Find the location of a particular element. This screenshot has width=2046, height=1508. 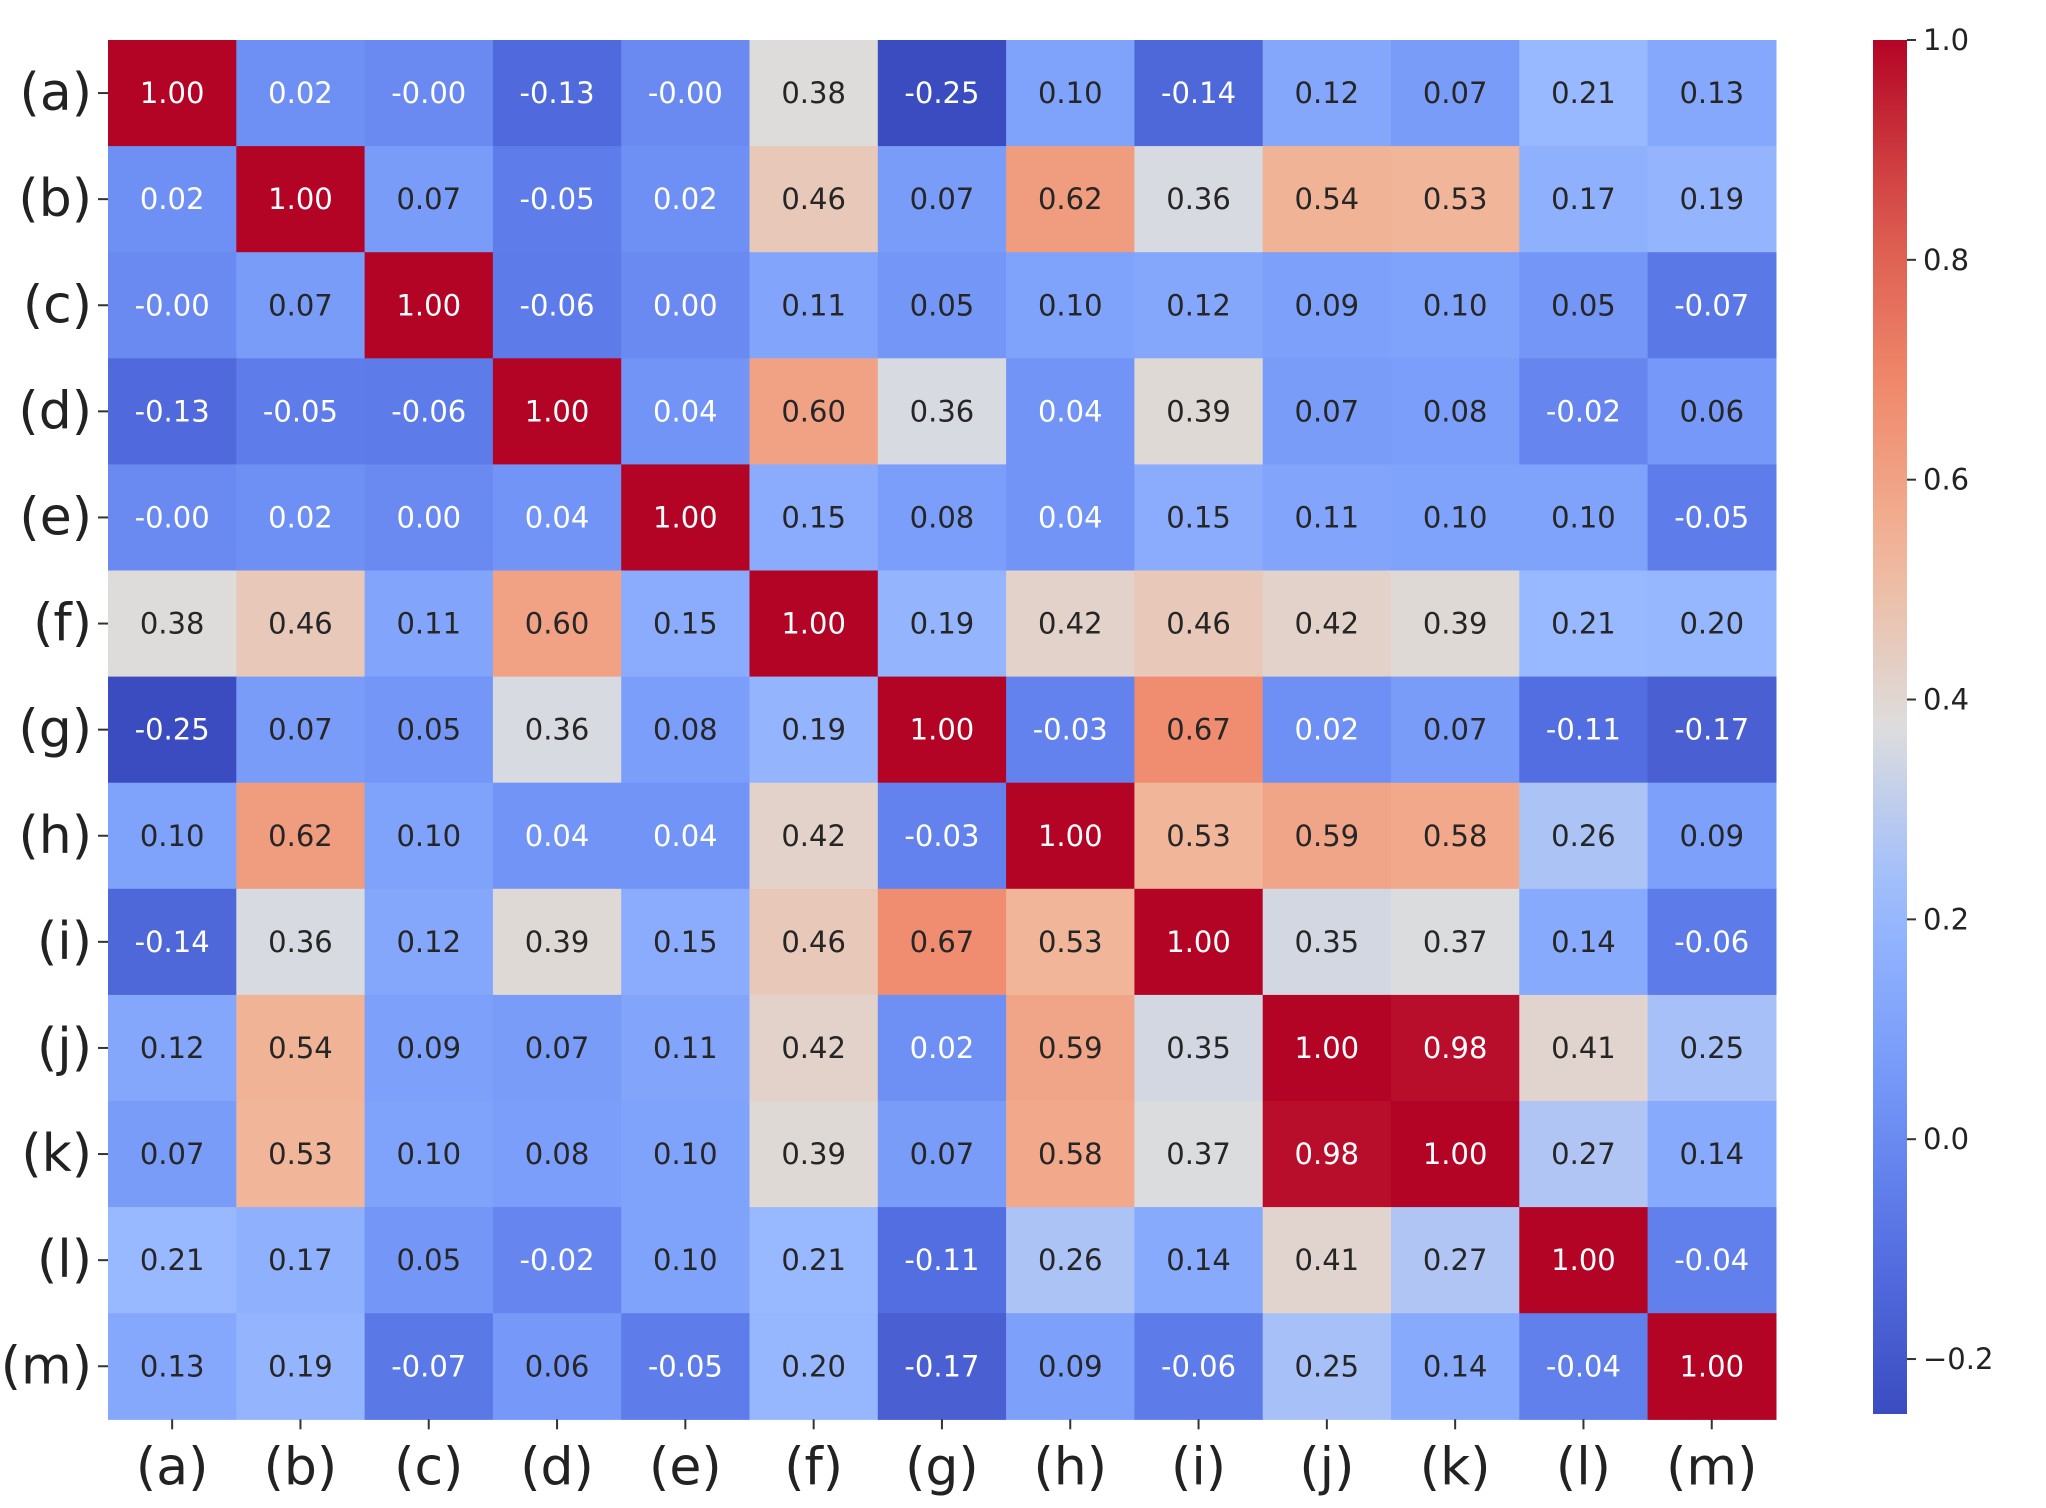

heatmap-cell-label: 0.59 is located at coordinates (1070, 1048).